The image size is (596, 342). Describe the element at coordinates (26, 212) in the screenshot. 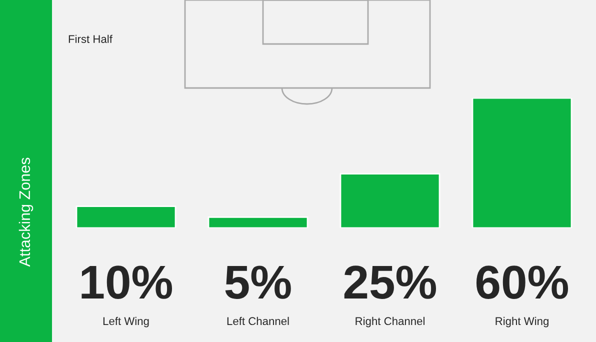

I see `y-axis-title: Attacking Zones` at that location.